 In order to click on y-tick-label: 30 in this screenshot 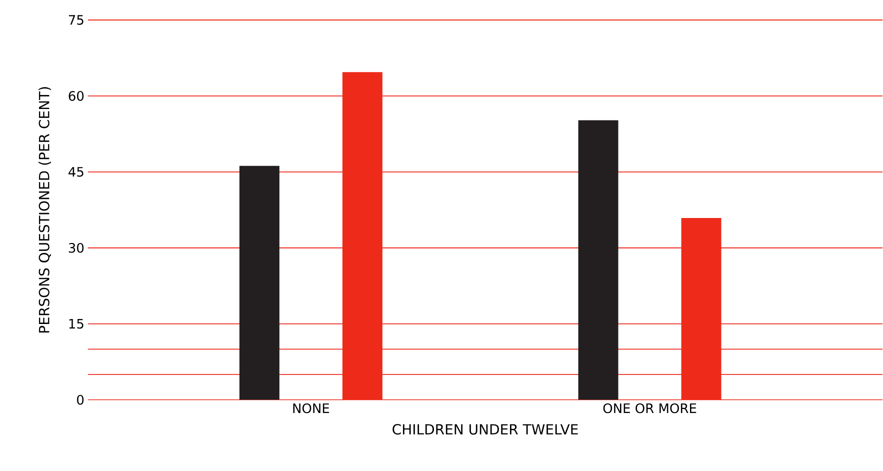, I will do `click(76, 248)`.